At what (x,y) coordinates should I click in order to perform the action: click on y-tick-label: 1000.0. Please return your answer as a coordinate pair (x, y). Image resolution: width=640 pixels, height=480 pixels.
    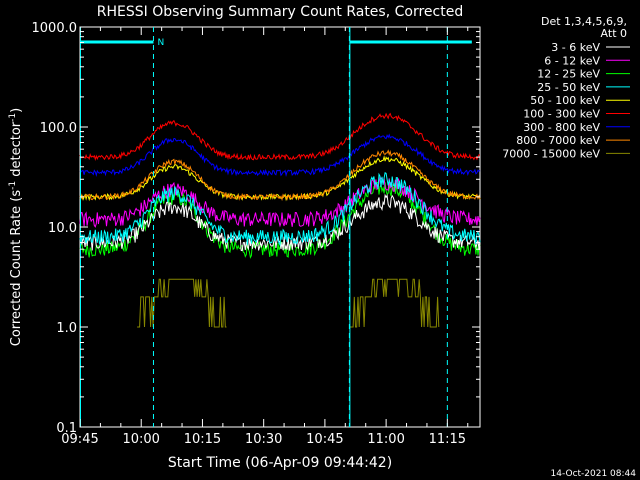
    Looking at the image, I should click on (55, 28).